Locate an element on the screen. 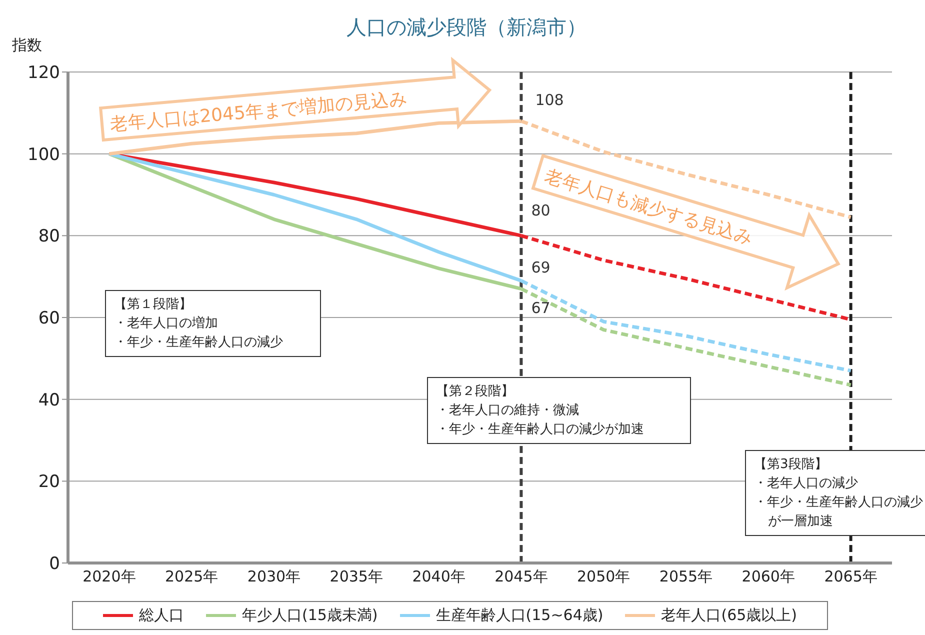 Image resolution: width=925 pixels, height=635 pixels. annotation: ・老年人口の維持・微減 is located at coordinates (508, 411).